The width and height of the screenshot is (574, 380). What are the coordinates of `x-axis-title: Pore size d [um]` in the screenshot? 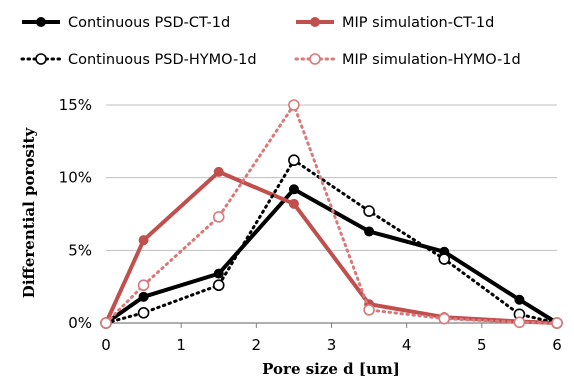 It's located at (331, 369).